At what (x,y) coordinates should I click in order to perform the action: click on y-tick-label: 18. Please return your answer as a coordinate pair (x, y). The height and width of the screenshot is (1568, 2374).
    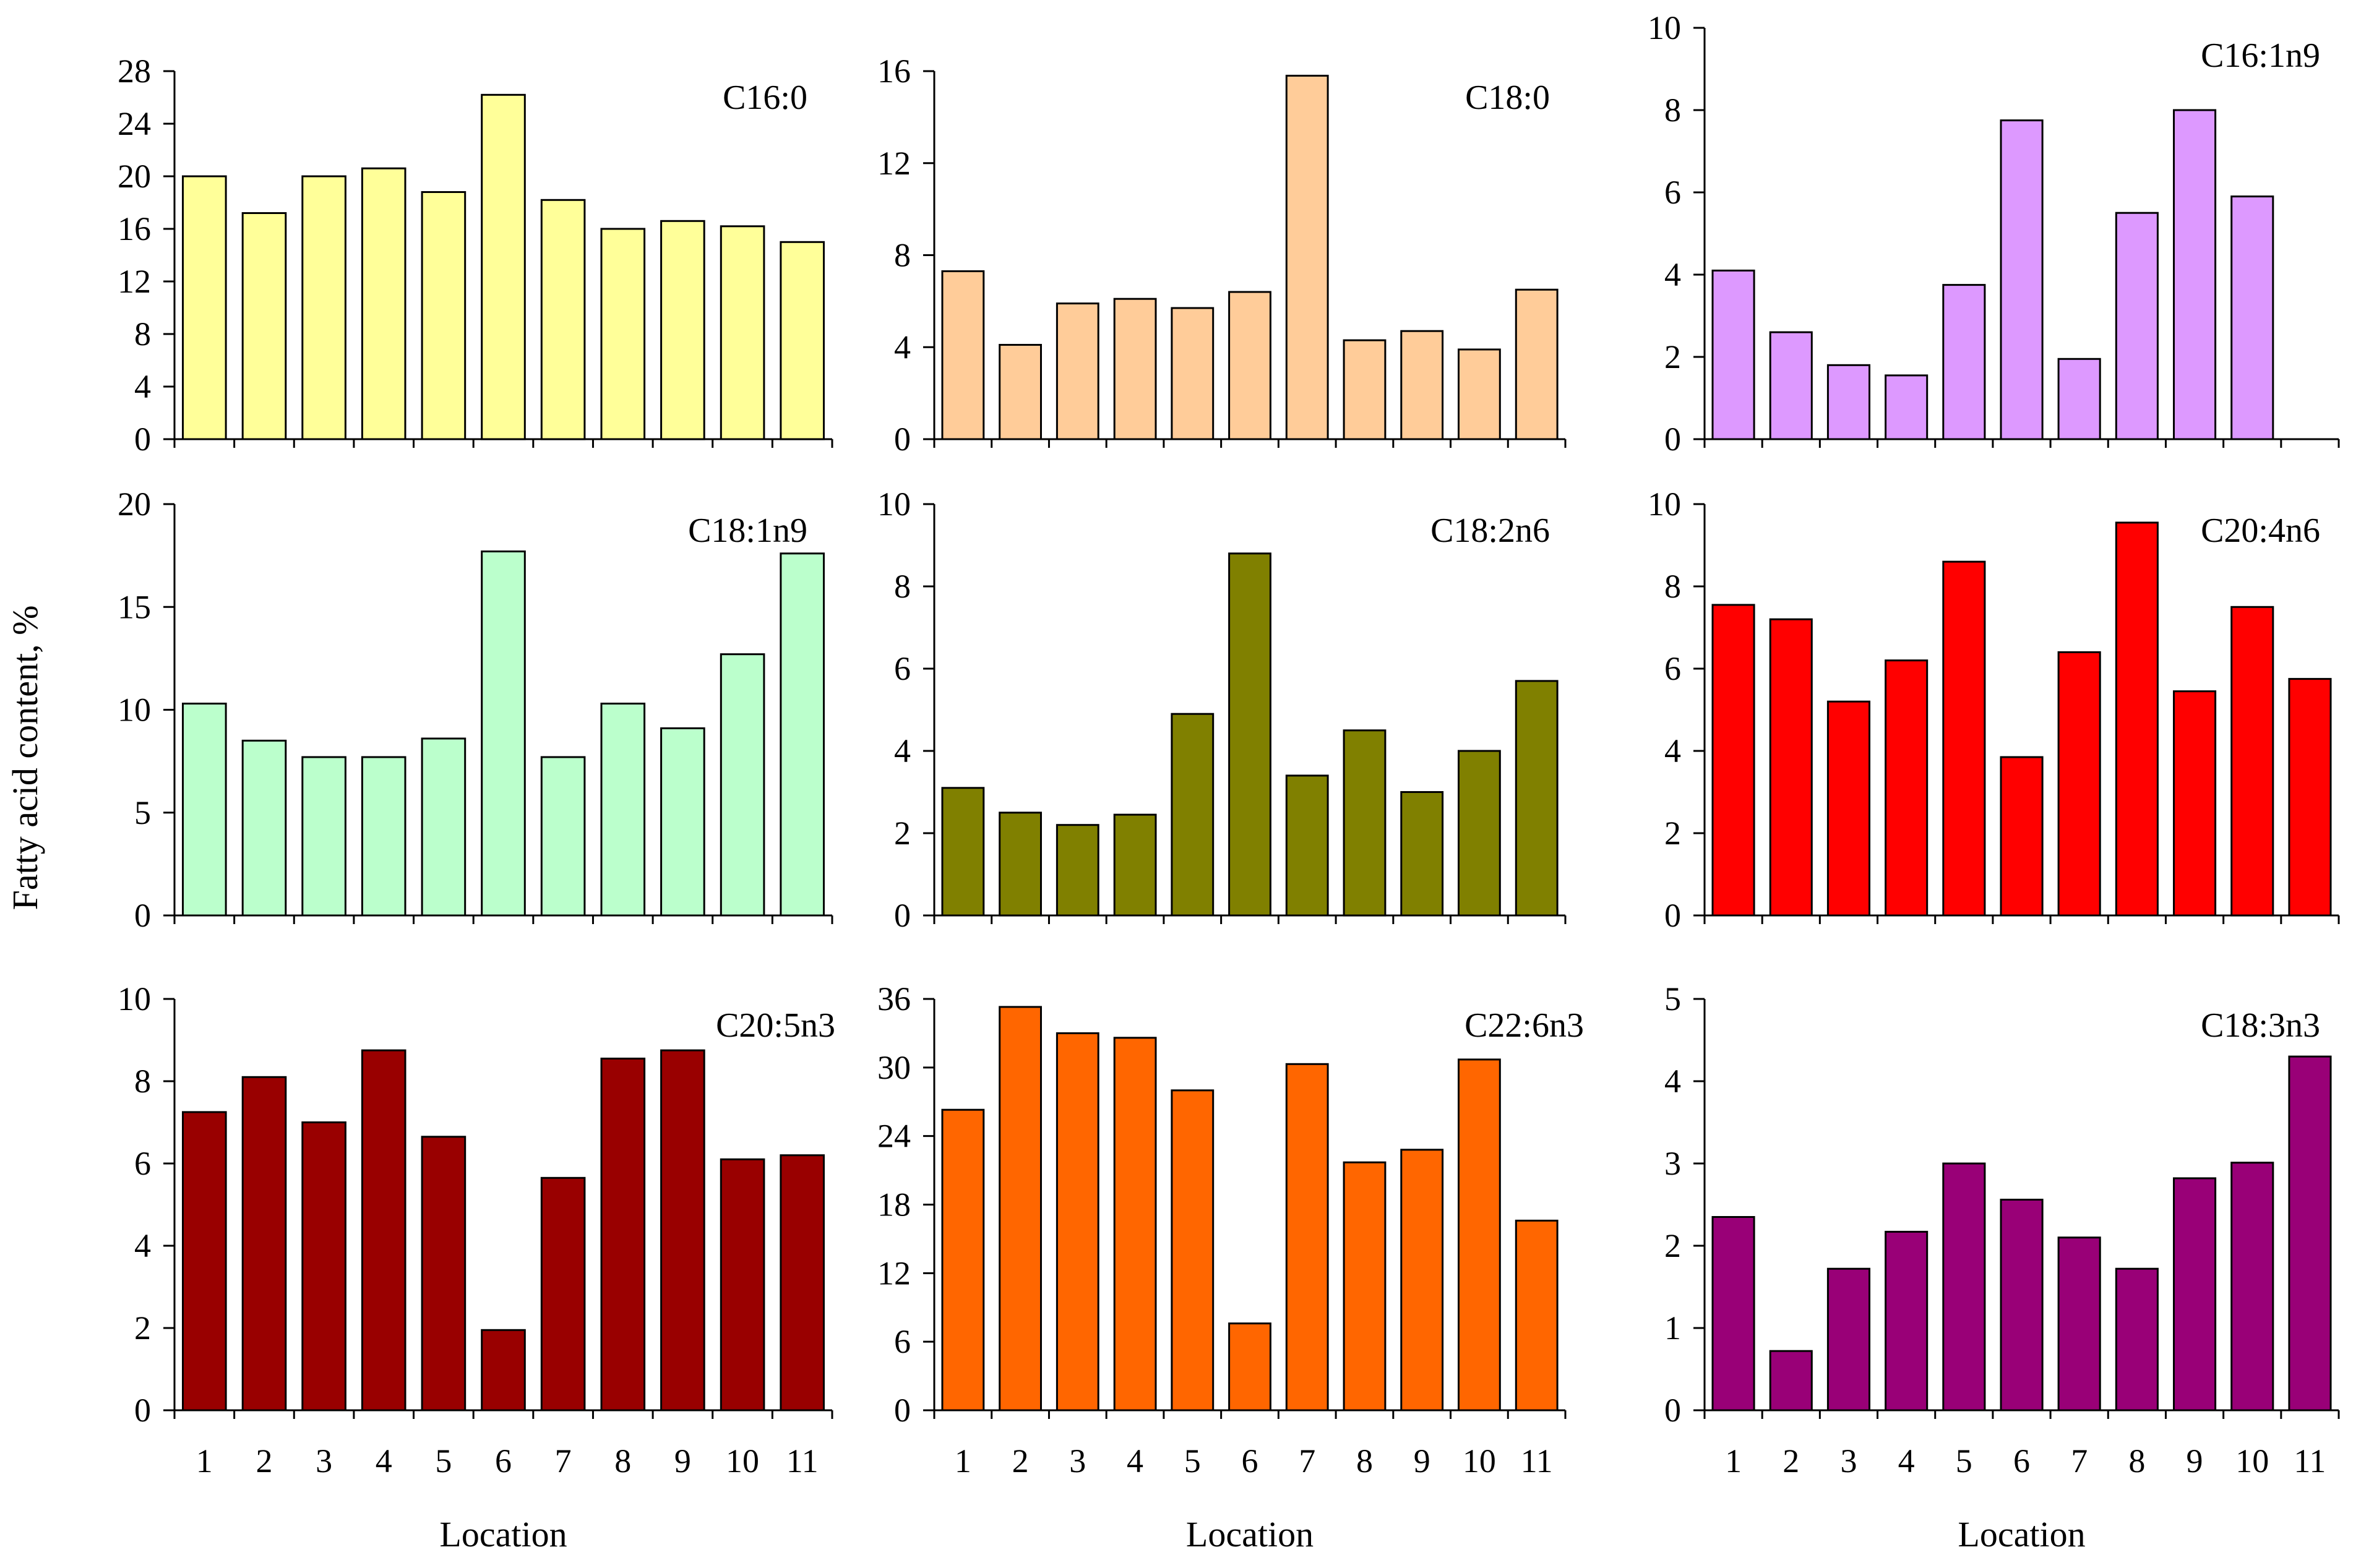
    Looking at the image, I should click on (894, 1204).